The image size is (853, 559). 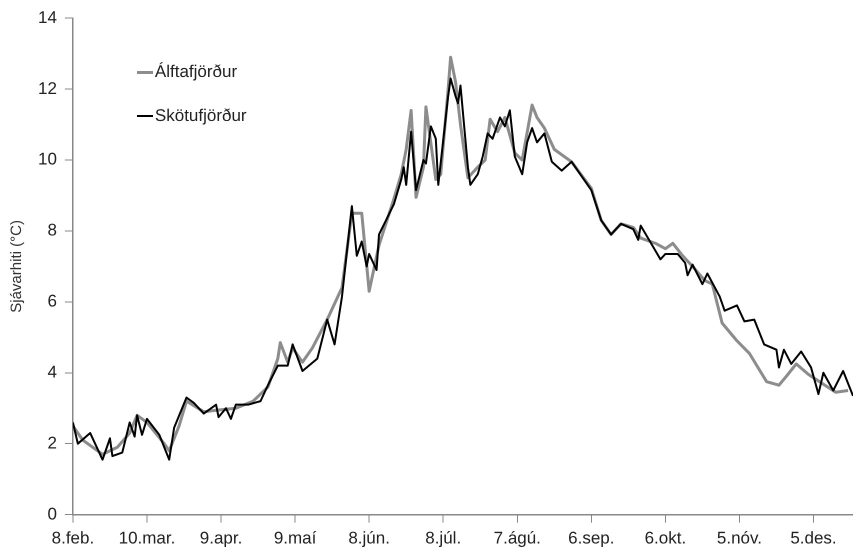 I want to click on x-tick-label: 5.des., so click(x=813, y=538).